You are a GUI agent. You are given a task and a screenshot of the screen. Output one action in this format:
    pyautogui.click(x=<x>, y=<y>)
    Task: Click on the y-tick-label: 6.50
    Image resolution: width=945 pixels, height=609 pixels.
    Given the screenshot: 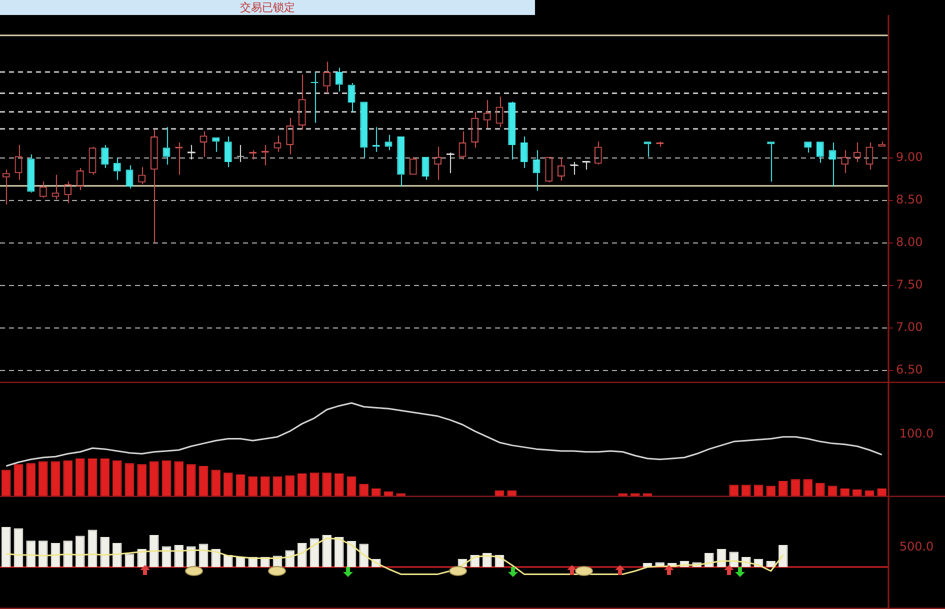 What is the action you would take?
    pyautogui.click(x=909, y=369)
    